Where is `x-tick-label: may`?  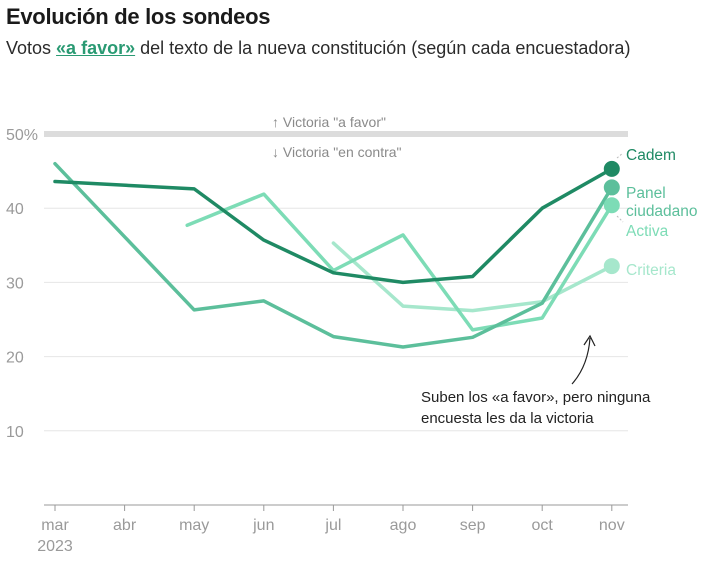 x-tick-label: may is located at coordinates (194, 525).